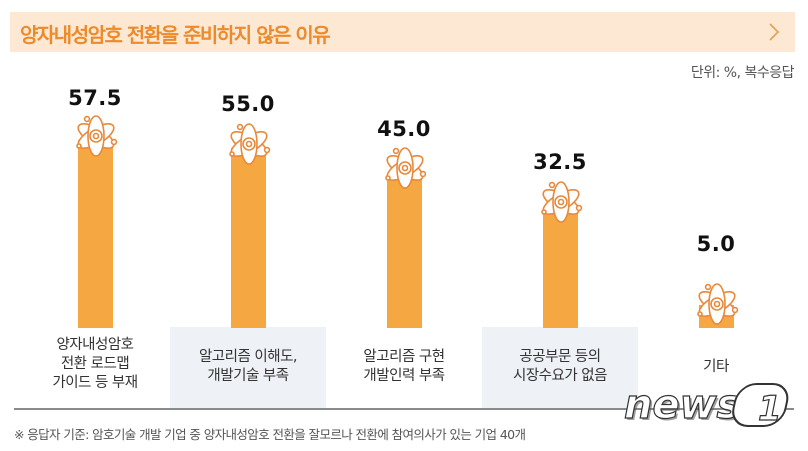 The image size is (808, 451). What do you see at coordinates (404, 366) in the screenshot?
I see `category-label: 알고리즘 구현 개발인력 부족` at bounding box center [404, 366].